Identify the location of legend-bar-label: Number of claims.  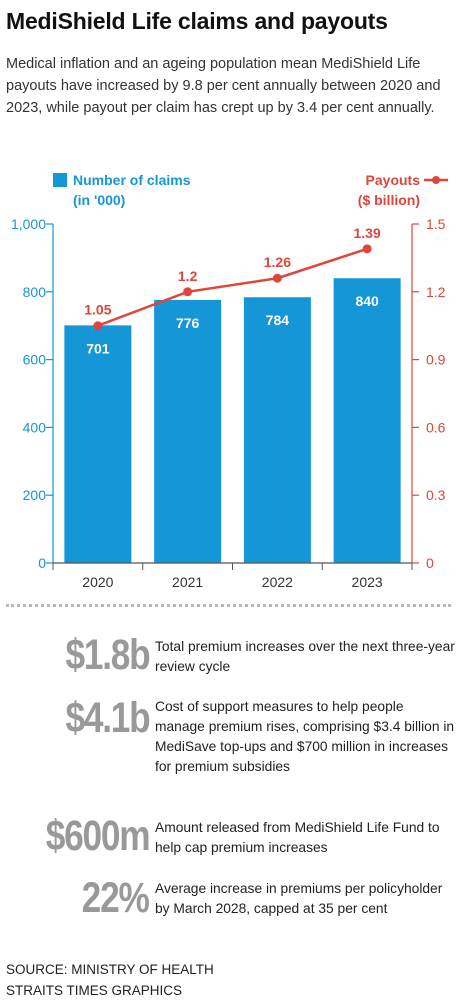
(132, 180).